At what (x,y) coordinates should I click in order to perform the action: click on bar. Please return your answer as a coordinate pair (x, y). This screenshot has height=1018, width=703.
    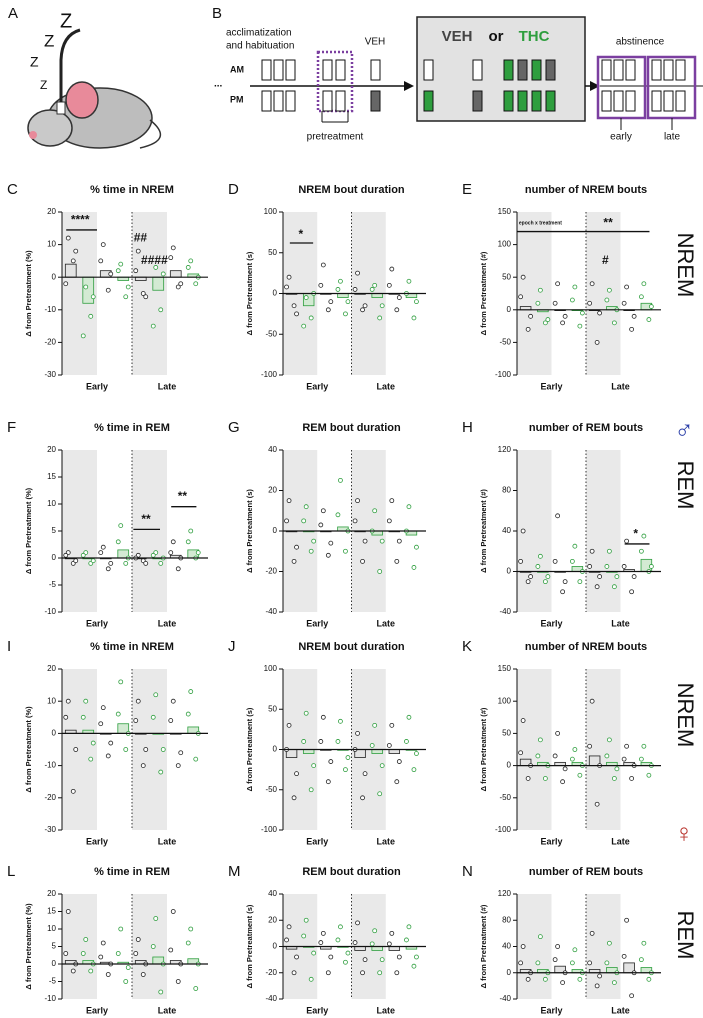
    Looking at the image, I should click on (377, 751).